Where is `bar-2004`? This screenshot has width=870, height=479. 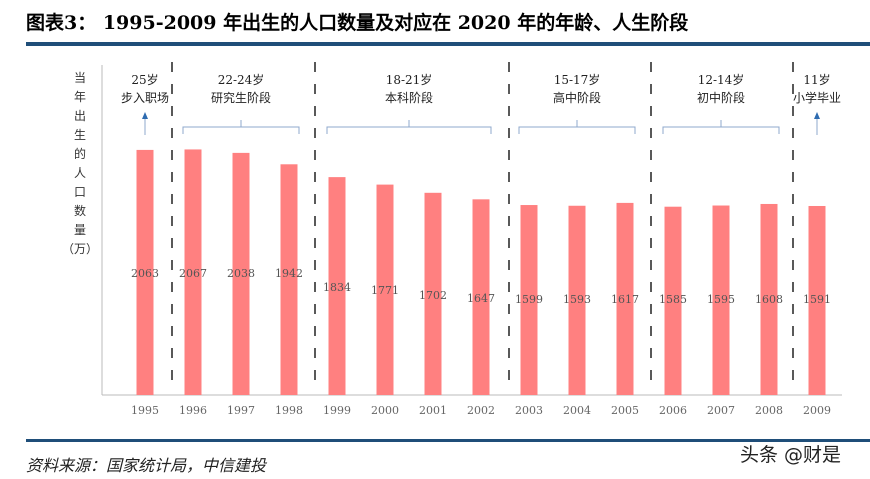 bar-2004 is located at coordinates (577, 300).